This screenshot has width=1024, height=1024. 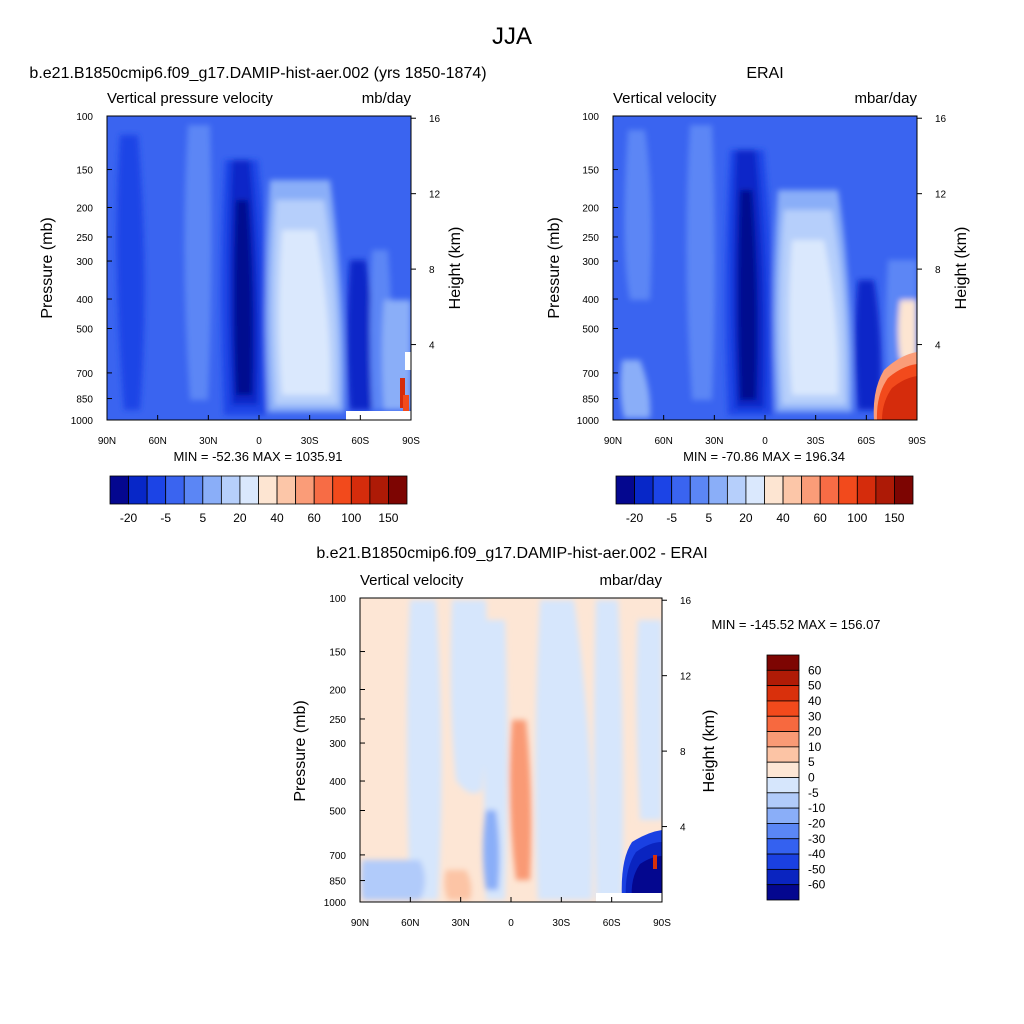 I want to click on colorbar-label: 100, so click(x=857, y=518).